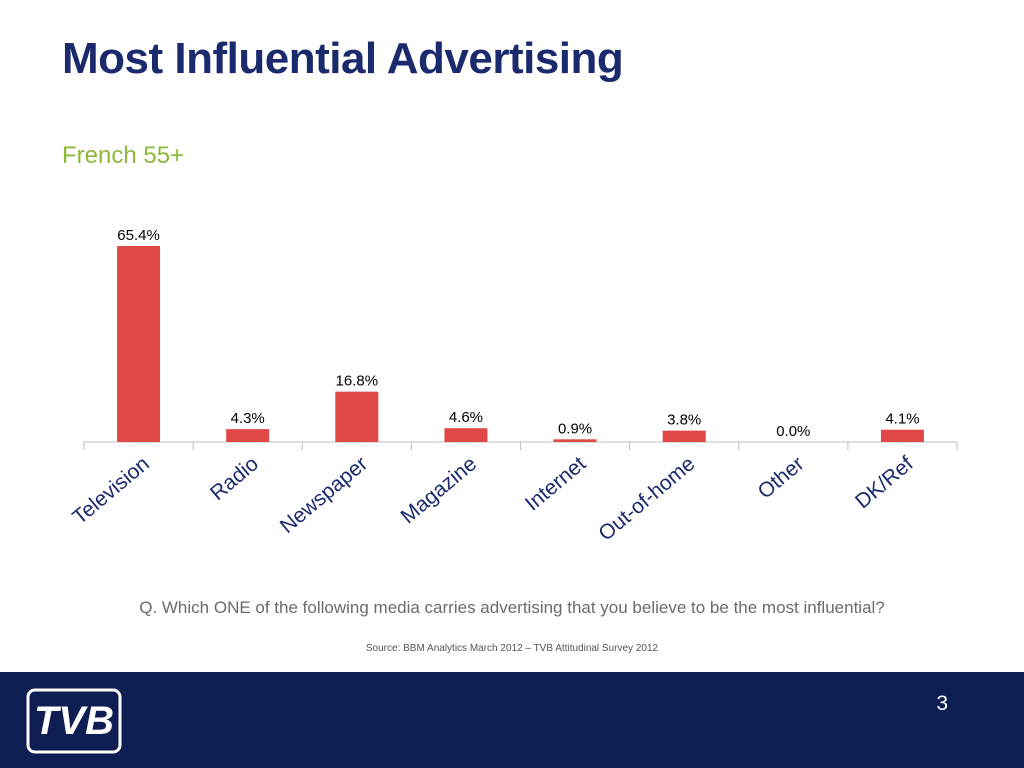  I want to click on bar-radio, so click(248, 435).